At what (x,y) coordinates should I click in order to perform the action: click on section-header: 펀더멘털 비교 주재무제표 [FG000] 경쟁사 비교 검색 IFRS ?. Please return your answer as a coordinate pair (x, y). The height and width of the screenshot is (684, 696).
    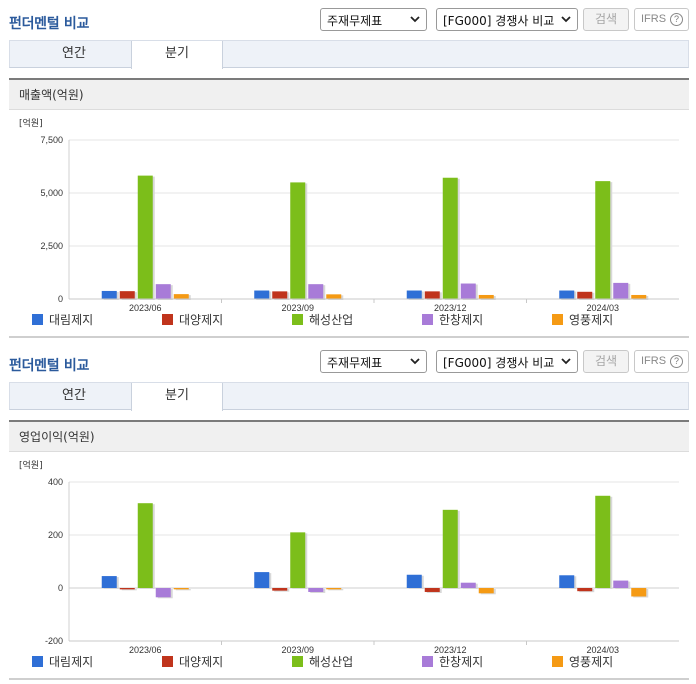
    Looking at the image, I should click on (348, 20).